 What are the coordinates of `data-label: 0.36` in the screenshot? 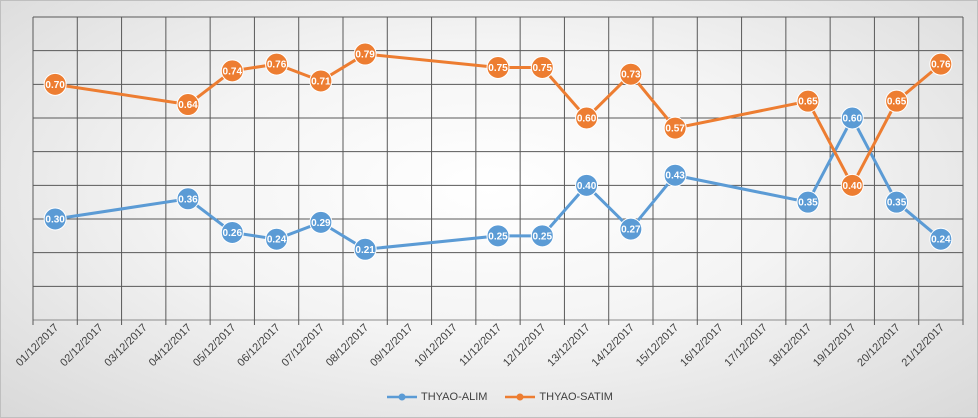 It's located at (188, 199).